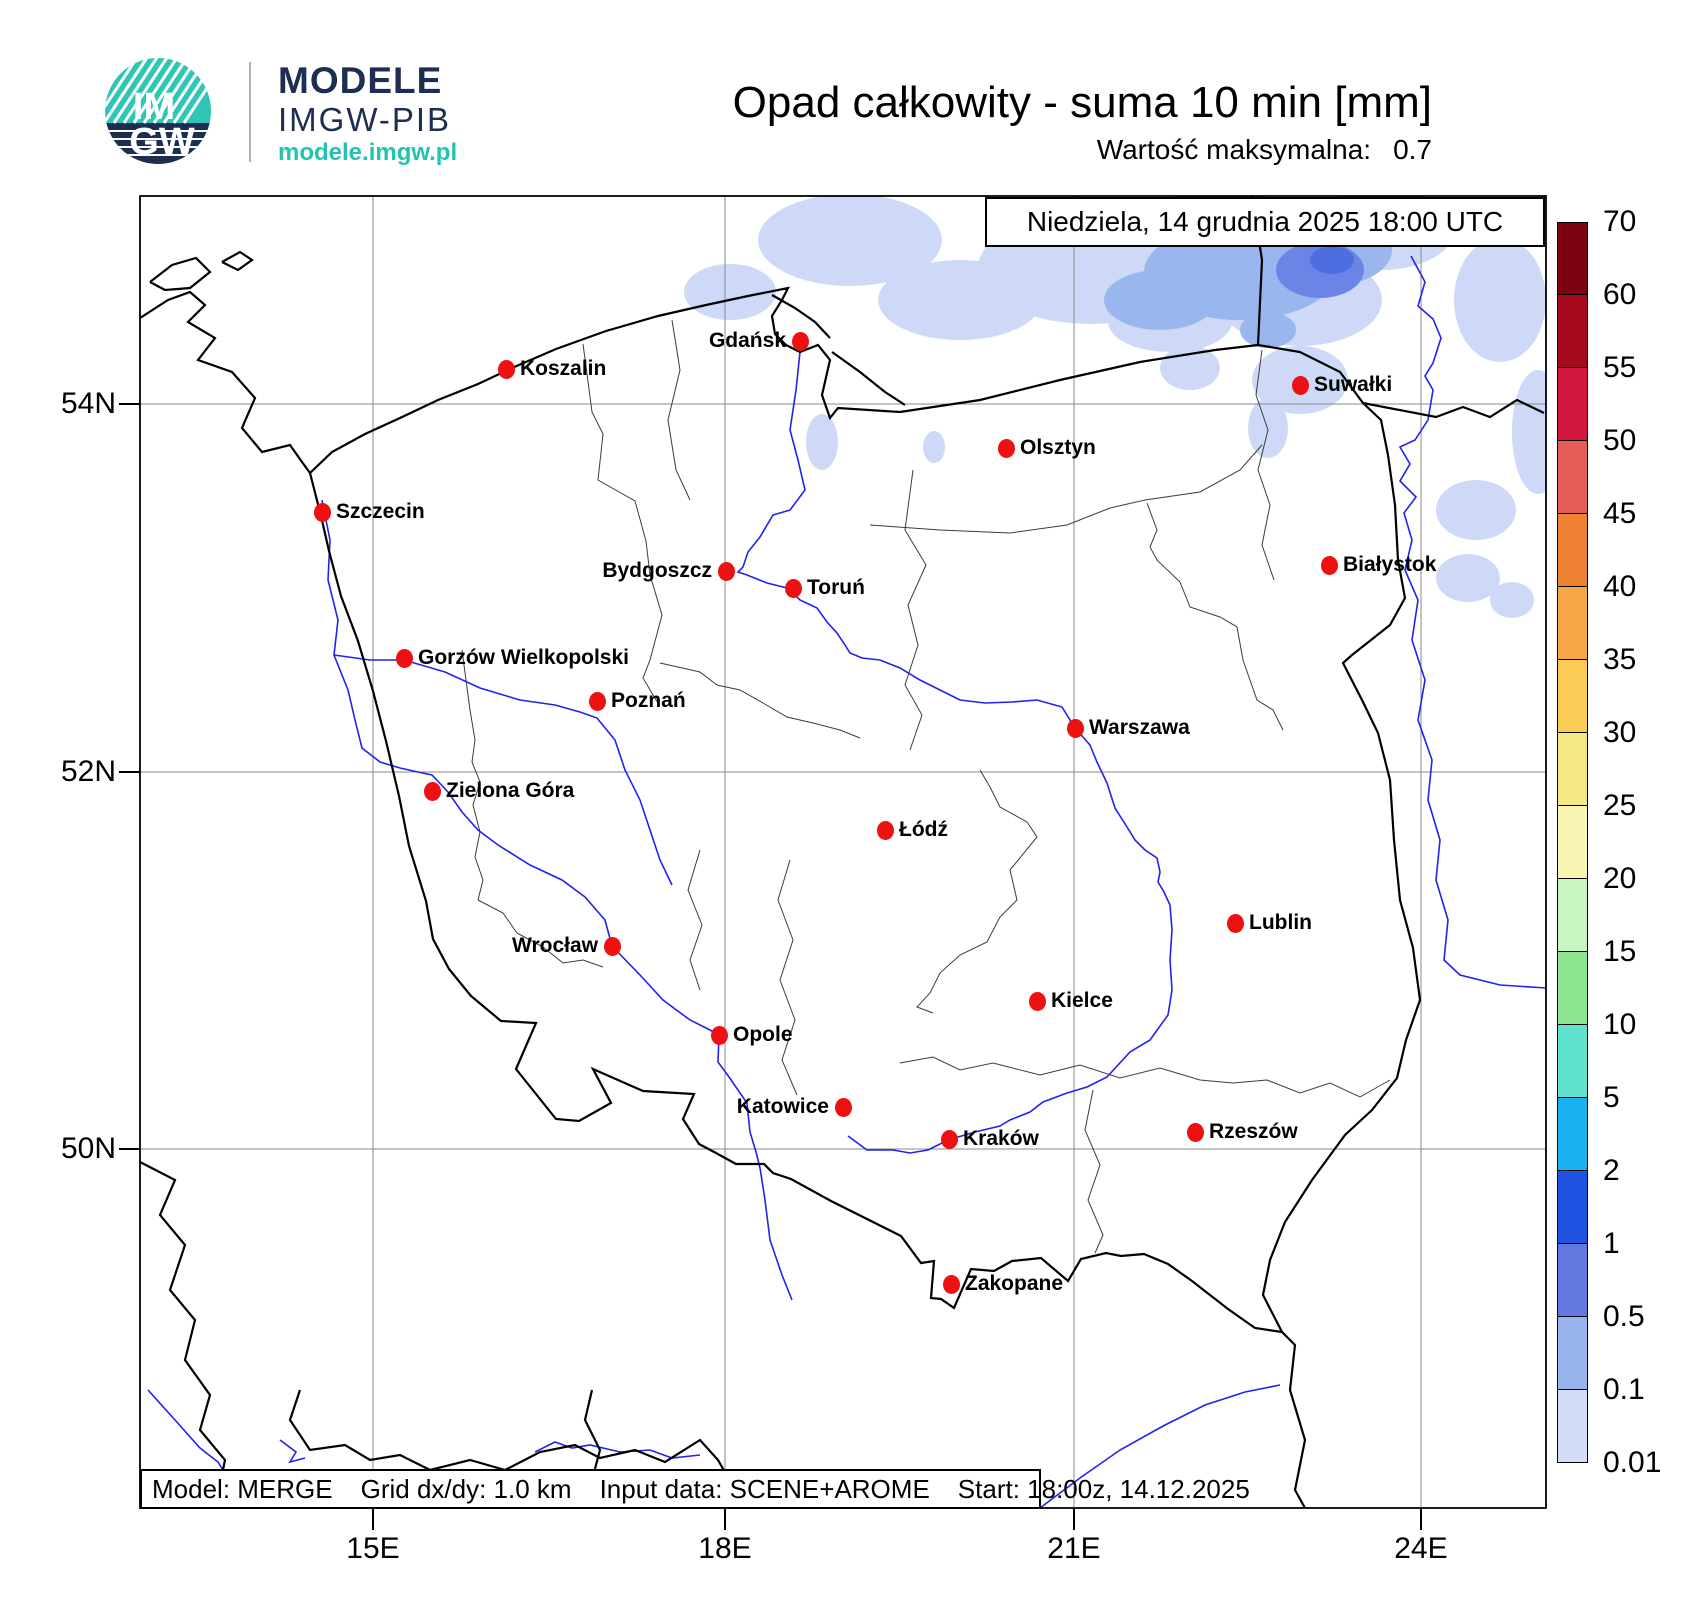  What do you see at coordinates (1082, 102) in the screenshot?
I see `page-title: Opad całkowity - suma 10 min [mm]` at bounding box center [1082, 102].